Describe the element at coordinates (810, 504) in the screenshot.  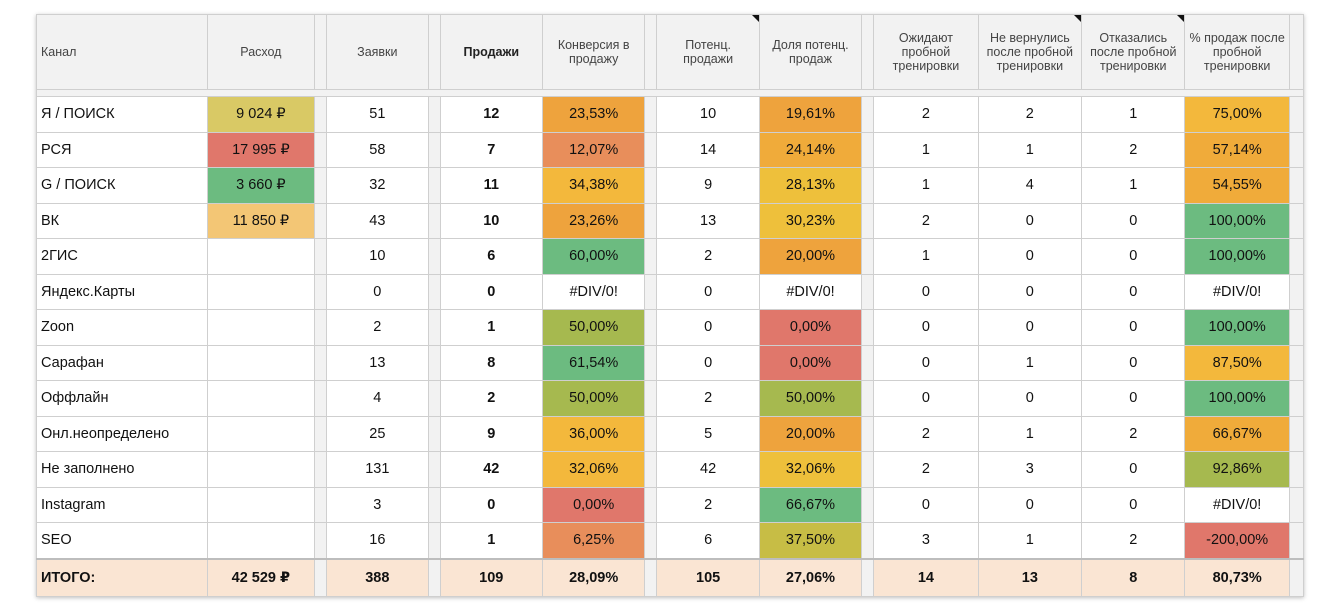
I see `cell-potential-share: 66,67%` at that location.